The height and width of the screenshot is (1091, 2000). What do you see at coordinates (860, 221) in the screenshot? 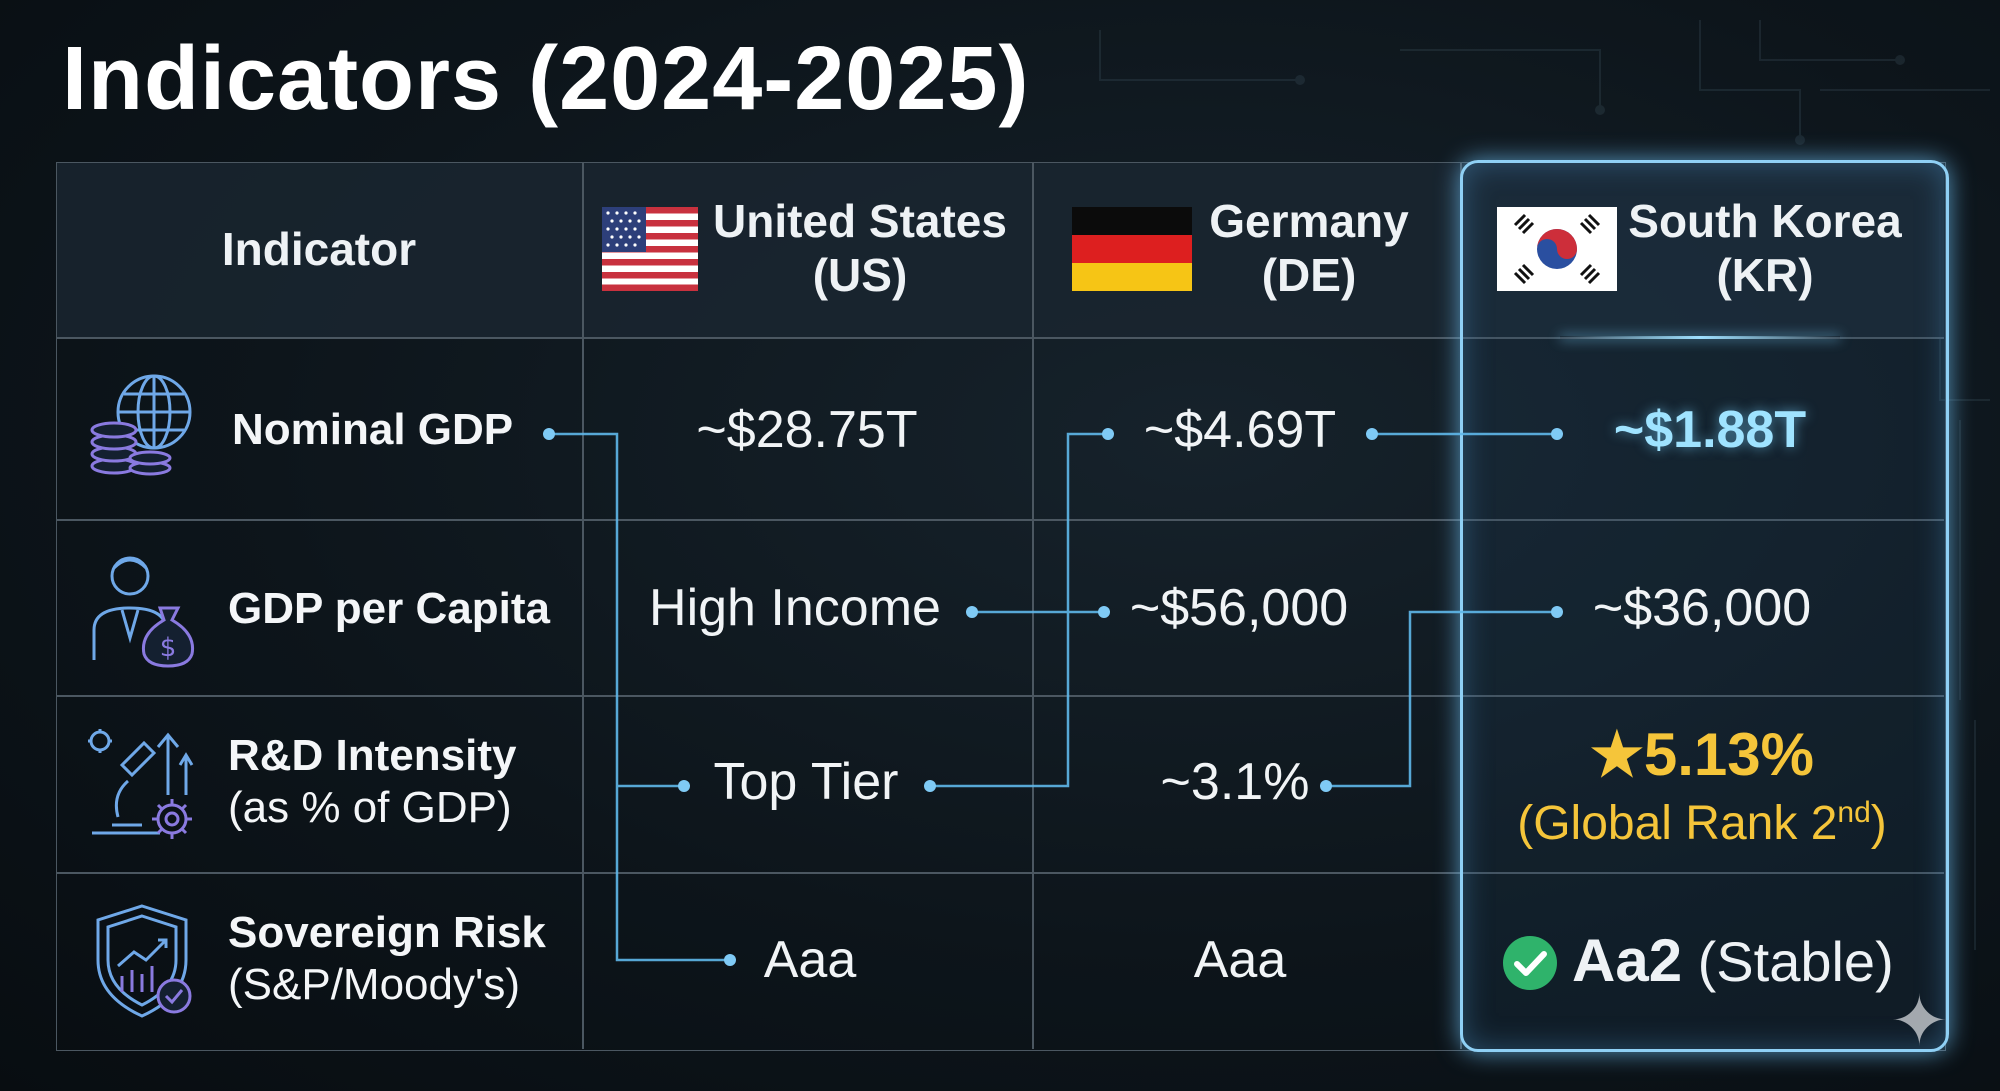
I see `header-us-name: United States` at bounding box center [860, 221].